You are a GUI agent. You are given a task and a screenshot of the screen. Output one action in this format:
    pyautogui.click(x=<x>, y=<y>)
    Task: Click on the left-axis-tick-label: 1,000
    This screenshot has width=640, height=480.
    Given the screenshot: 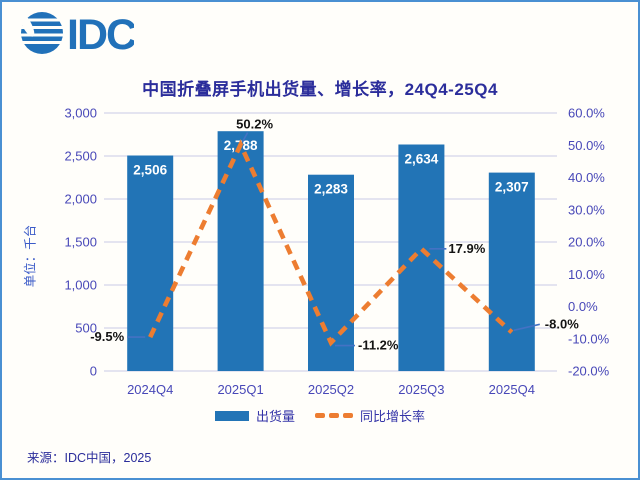 What is the action you would take?
    pyautogui.click(x=80, y=285)
    